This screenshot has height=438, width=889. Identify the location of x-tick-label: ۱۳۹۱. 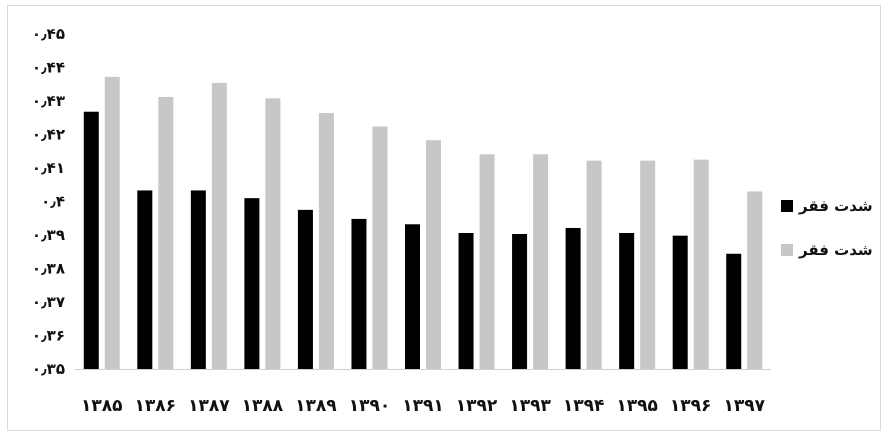
(423, 406).